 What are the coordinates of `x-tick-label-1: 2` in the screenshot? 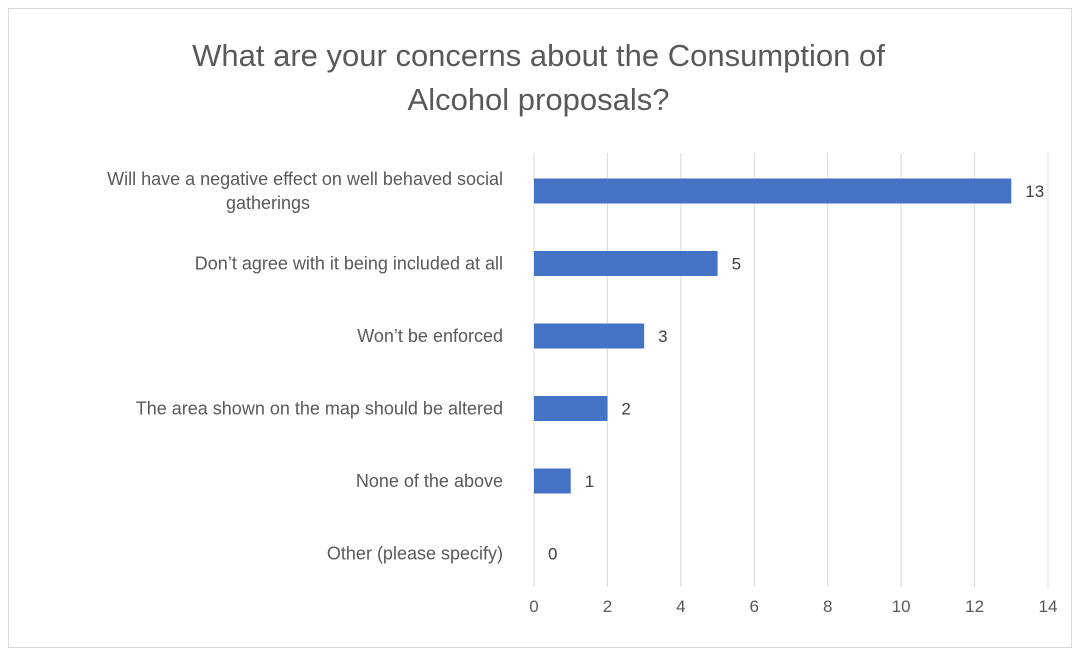 It's located at (607, 606).